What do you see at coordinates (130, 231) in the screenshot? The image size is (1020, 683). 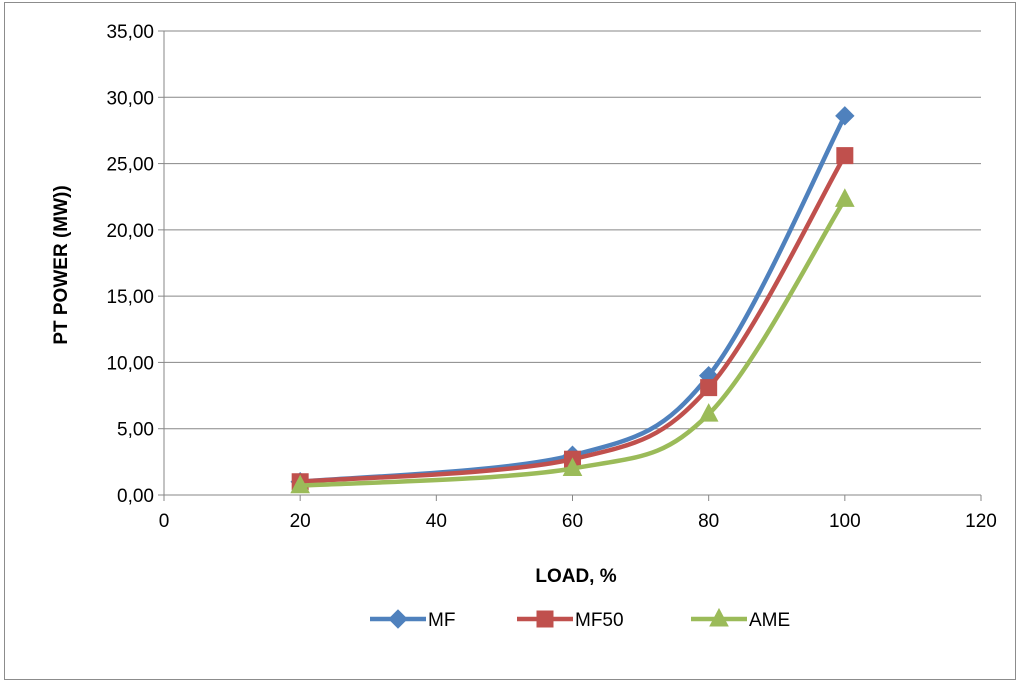 I see `y-tick-label-4: 20,00` at bounding box center [130, 231].